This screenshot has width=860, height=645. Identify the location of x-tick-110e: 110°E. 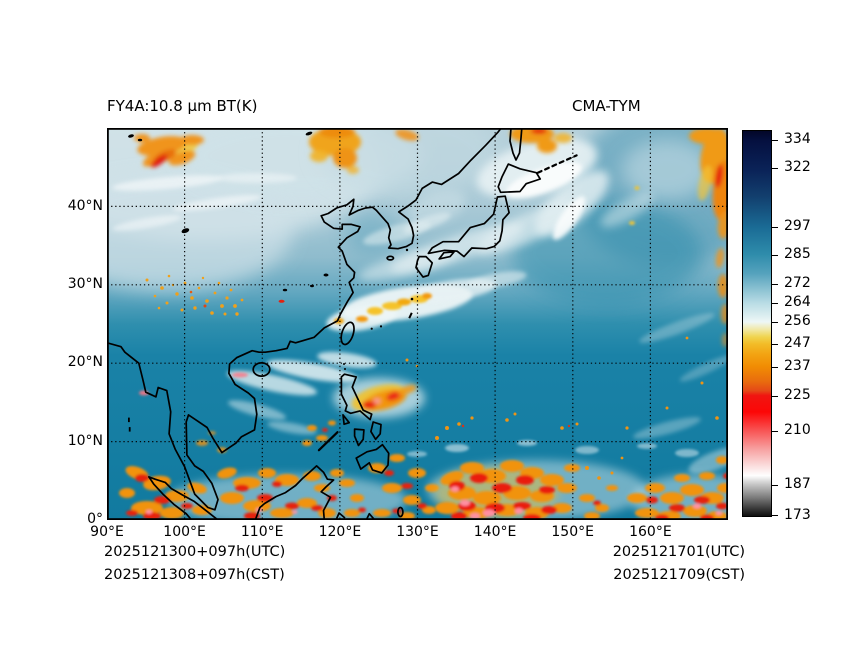
(262, 532).